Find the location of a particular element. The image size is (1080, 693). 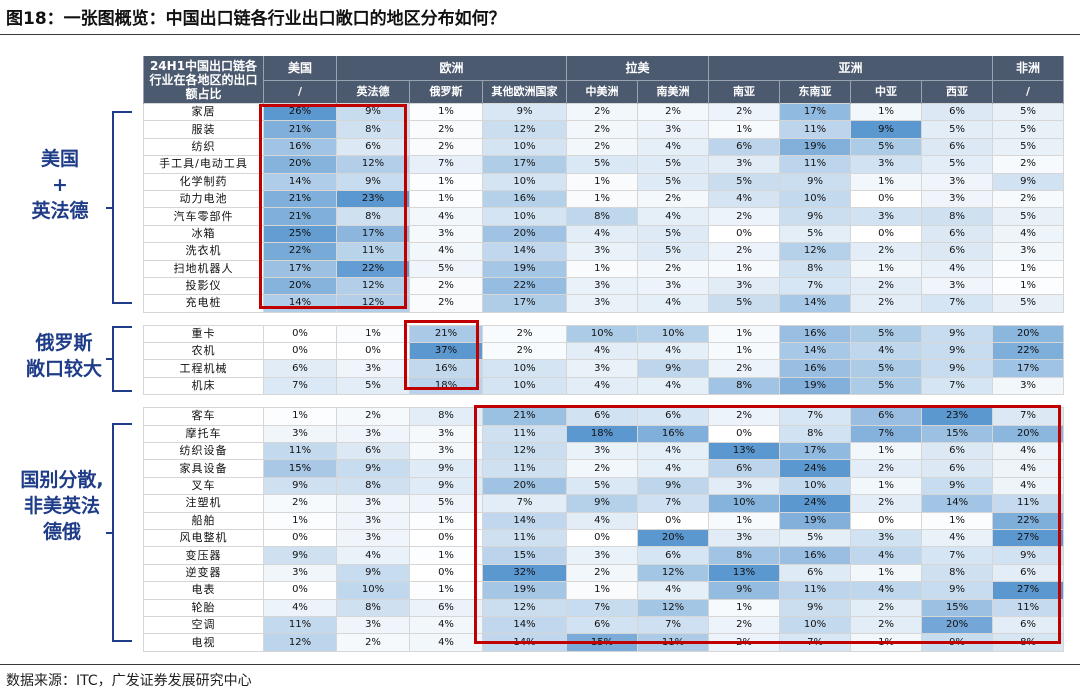

table-row: 化学制药 14% 9% 1% 10% 1% 5% 5% 9% 1% 3% 9% is located at coordinates (604, 181).